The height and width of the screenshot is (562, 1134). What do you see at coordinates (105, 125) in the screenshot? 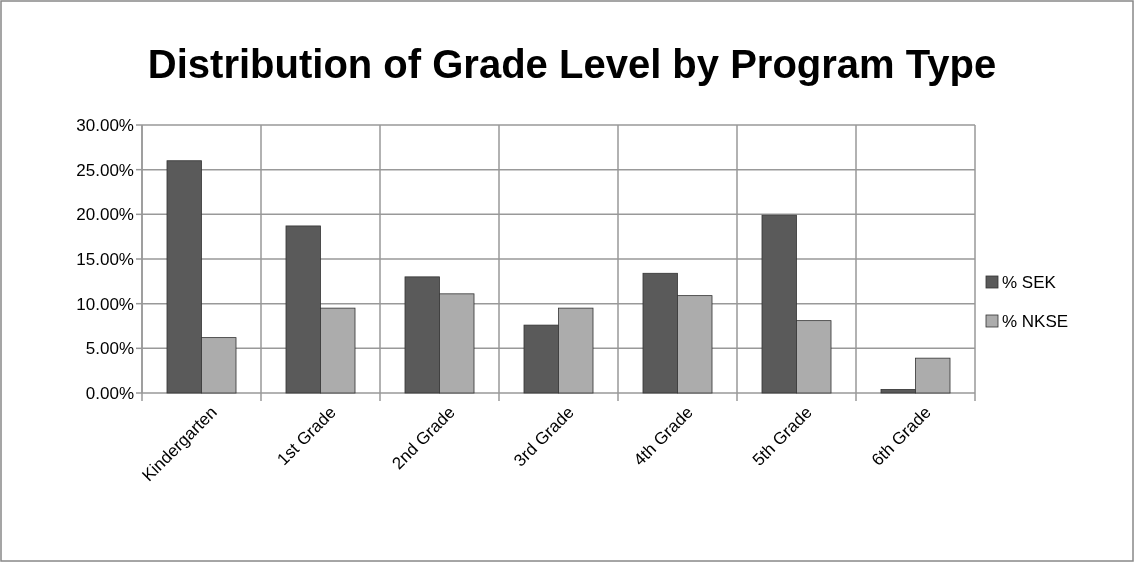
I see `y-tick-label: 30.00%` at bounding box center [105, 125].